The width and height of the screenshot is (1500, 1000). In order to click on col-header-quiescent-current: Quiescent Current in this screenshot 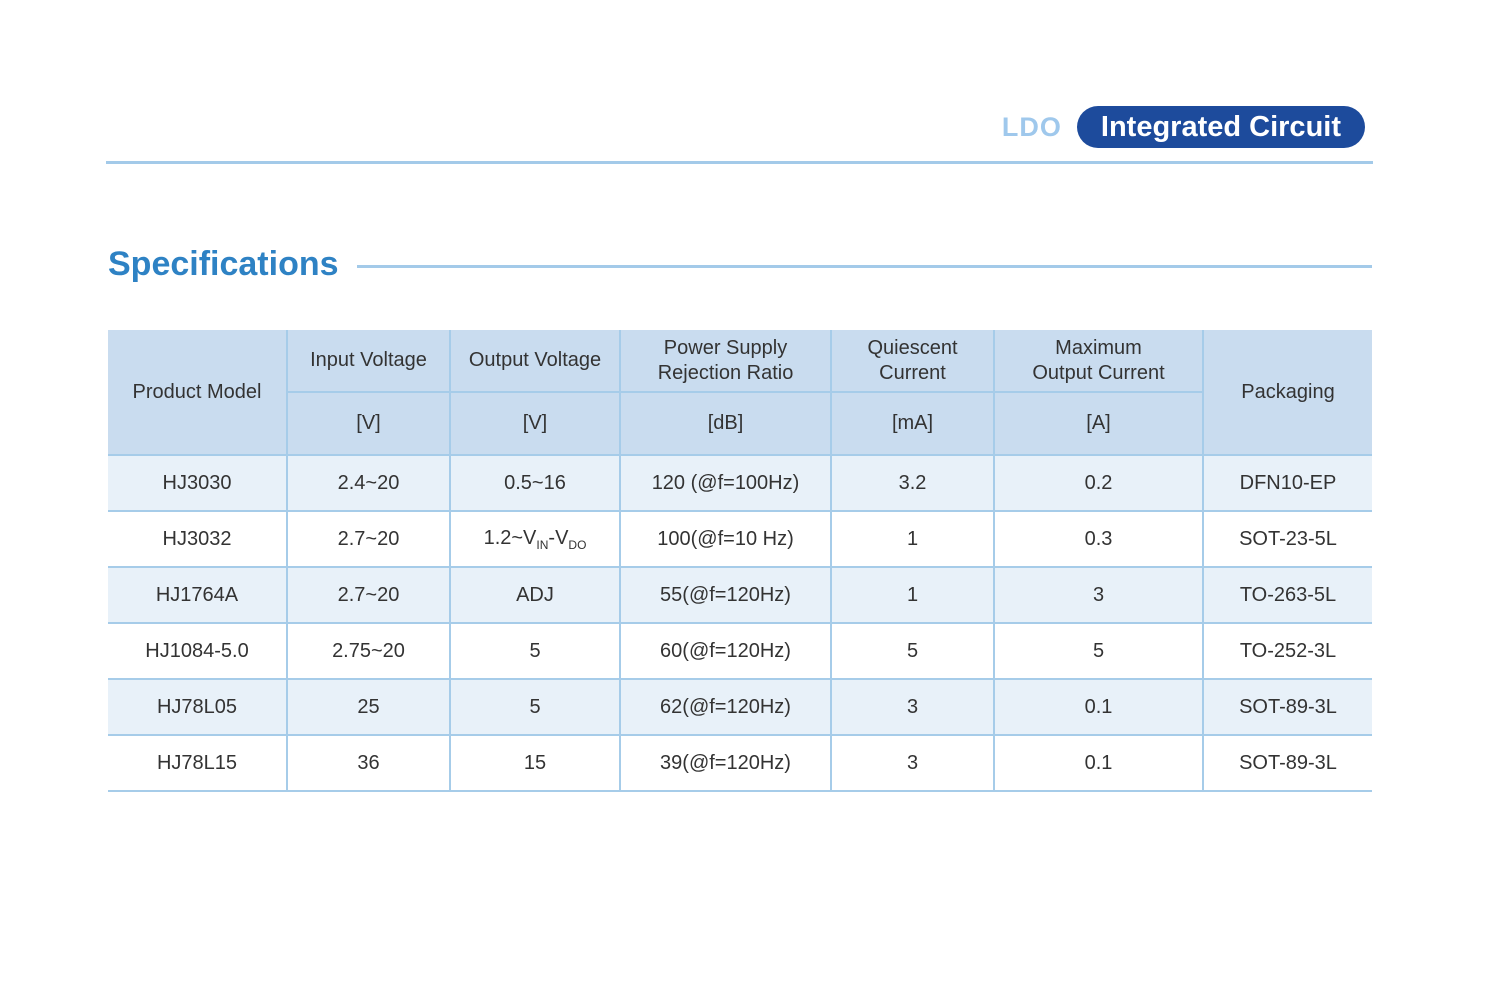, I will do `click(912, 361)`.